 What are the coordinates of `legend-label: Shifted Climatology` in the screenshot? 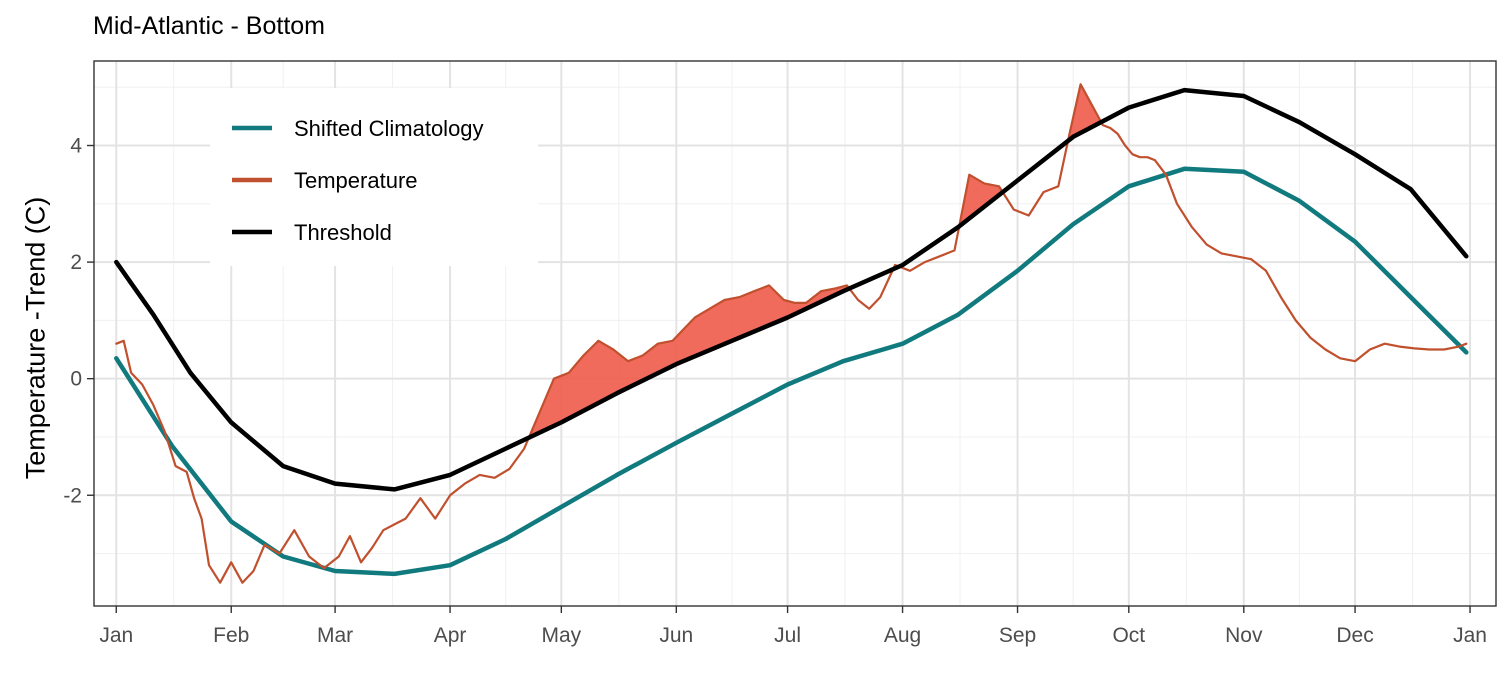 It's located at (389, 128).